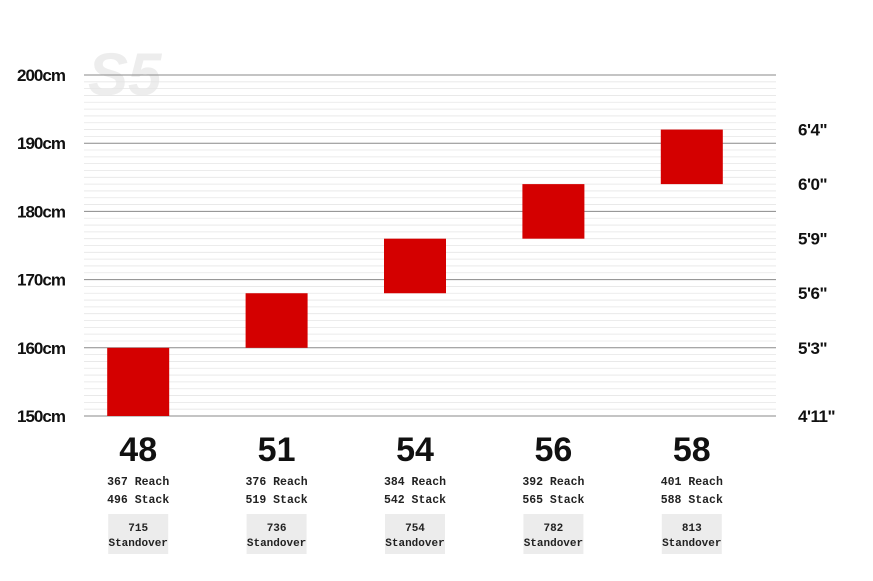 This screenshot has width=873, height=581. I want to click on reach-value: 367 Reach, so click(138, 482).